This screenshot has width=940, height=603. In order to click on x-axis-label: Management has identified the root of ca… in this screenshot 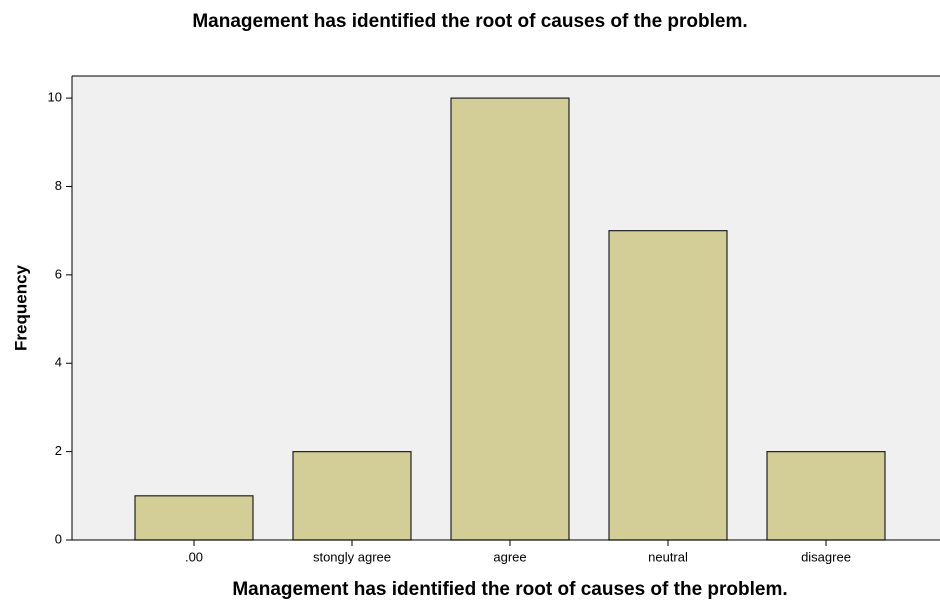, I will do `click(509, 589)`.